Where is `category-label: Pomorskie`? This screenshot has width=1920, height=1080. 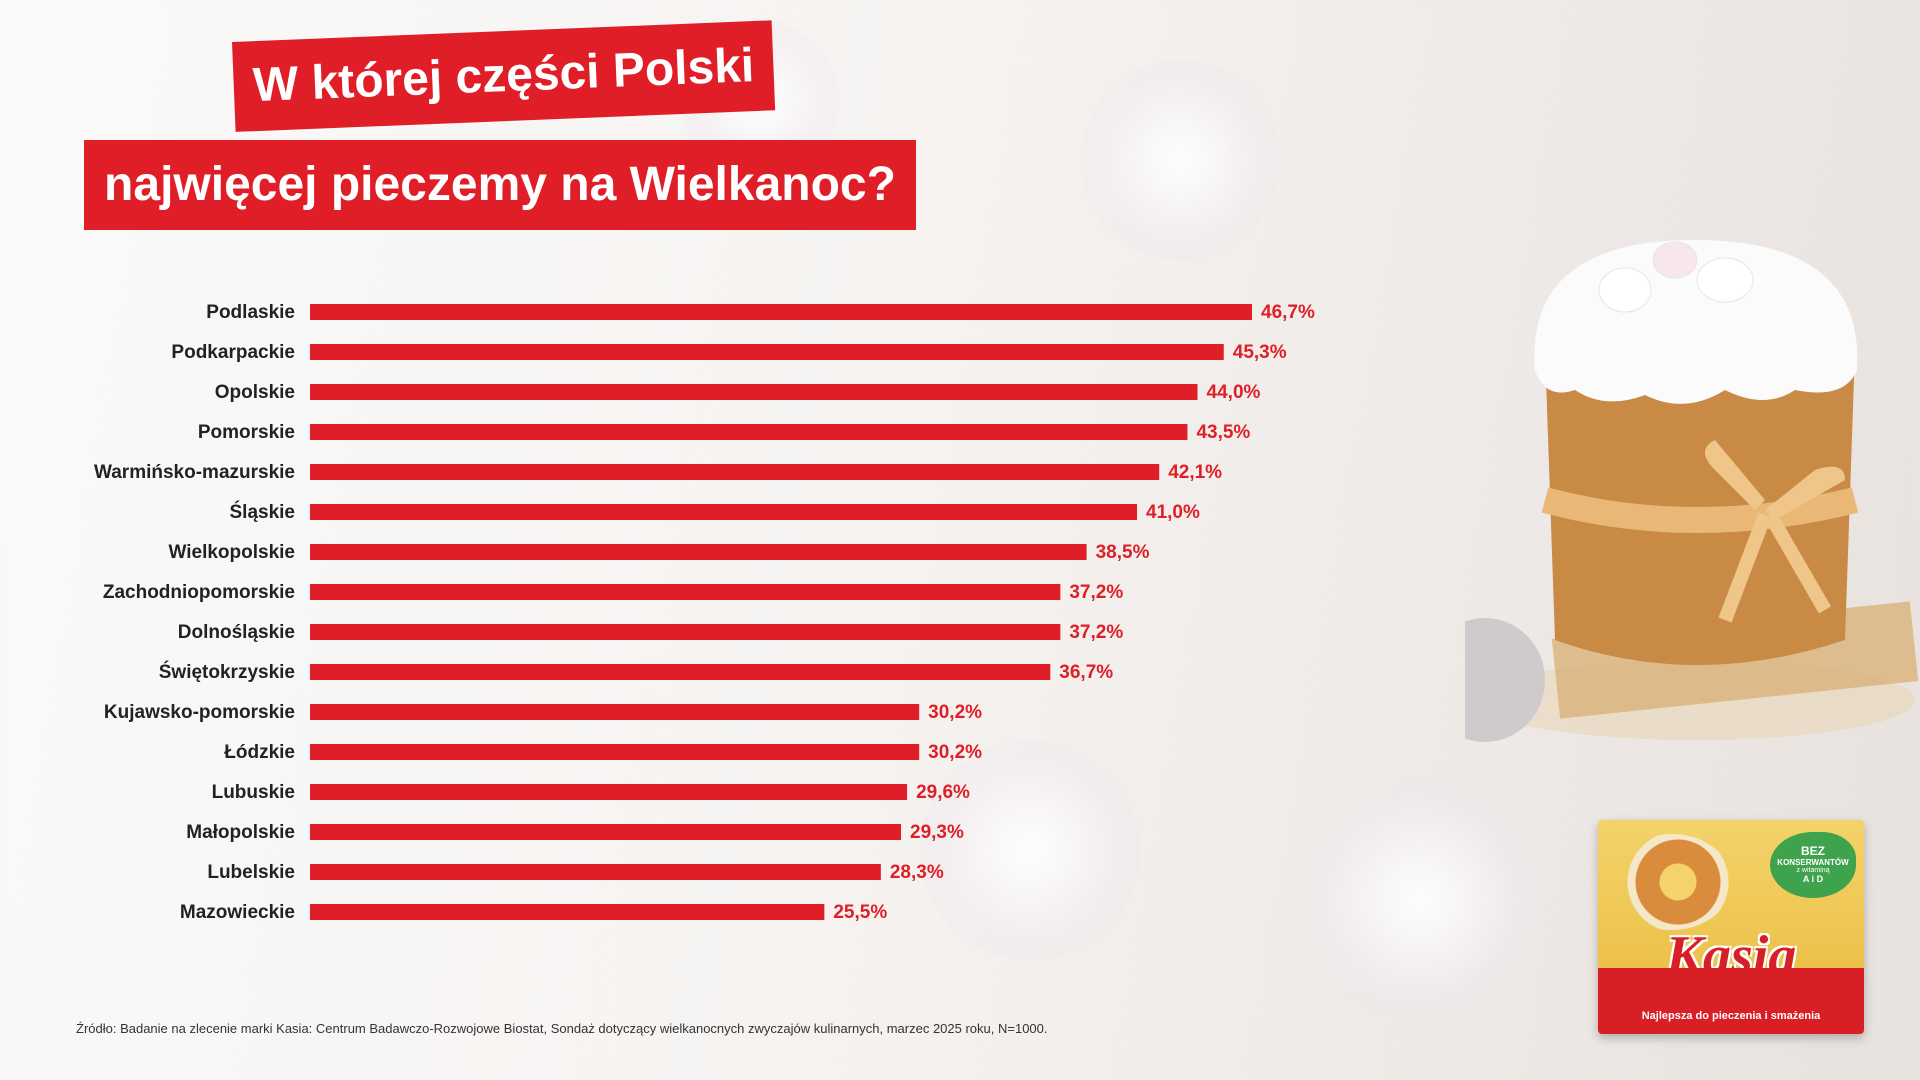 category-label: Pomorskie is located at coordinates (246, 432).